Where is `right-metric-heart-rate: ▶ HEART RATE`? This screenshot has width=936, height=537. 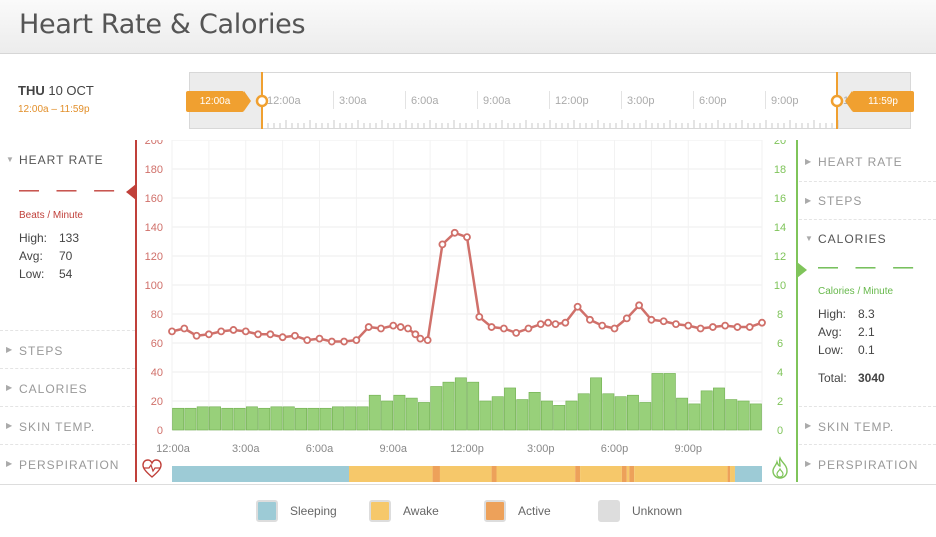 right-metric-heart-rate: ▶ HEART RATE is located at coordinates (854, 162).